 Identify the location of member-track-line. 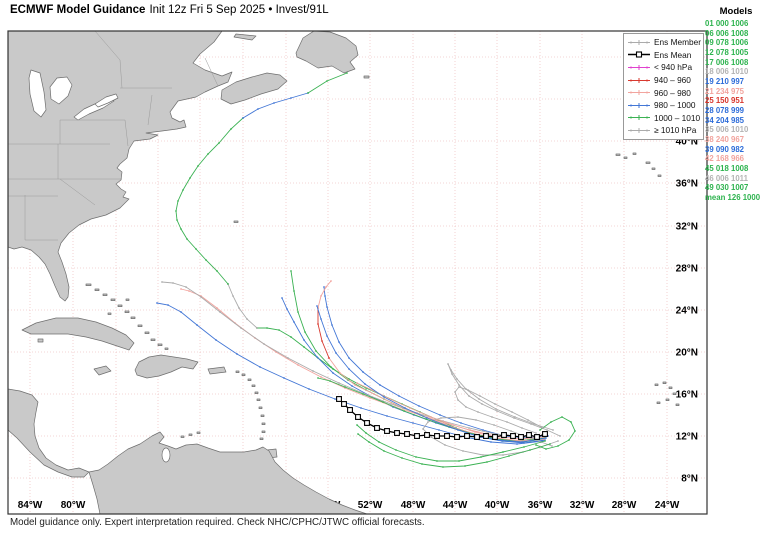
(490, 436).